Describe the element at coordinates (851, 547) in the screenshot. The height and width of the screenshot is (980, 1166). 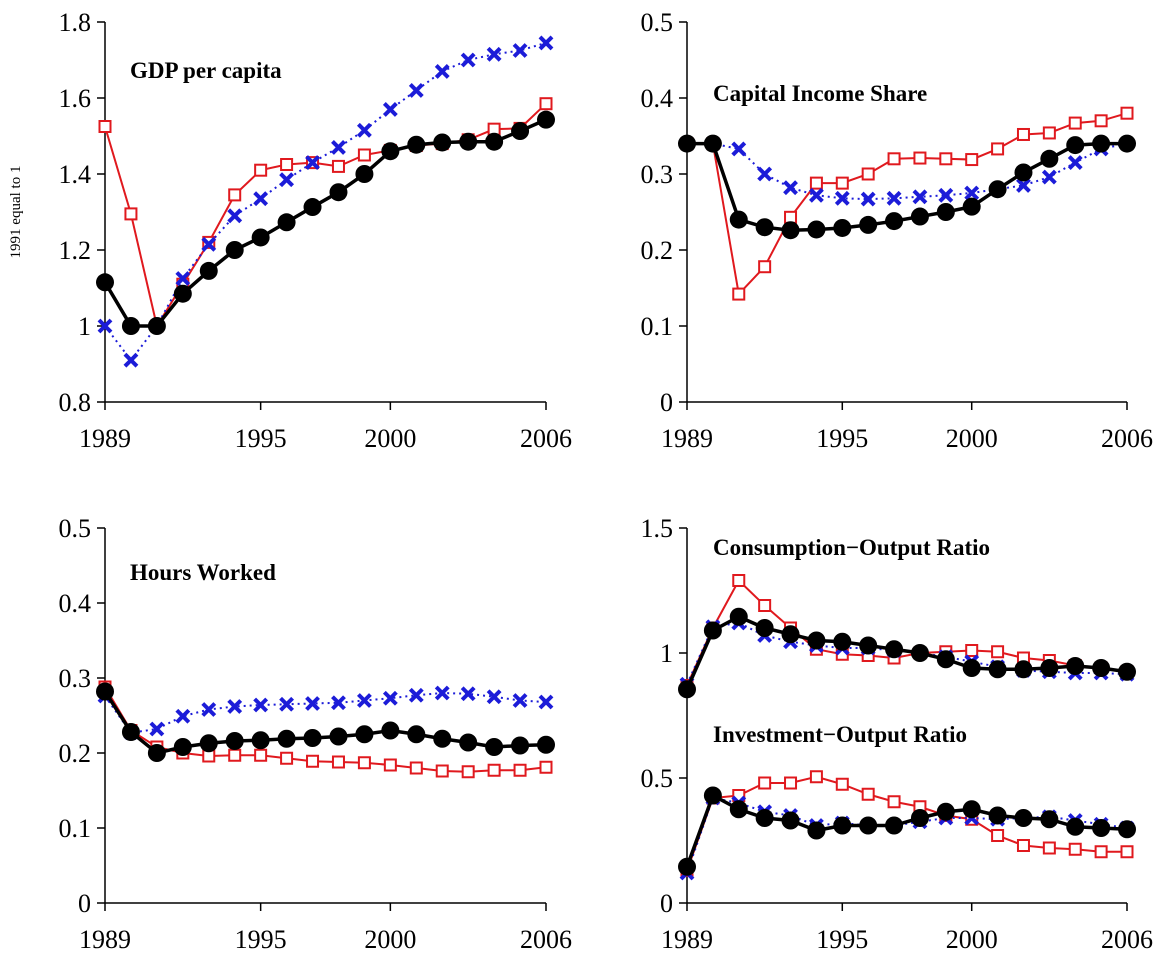
I see `panel-title: Consumption−Output Ratio` at that location.